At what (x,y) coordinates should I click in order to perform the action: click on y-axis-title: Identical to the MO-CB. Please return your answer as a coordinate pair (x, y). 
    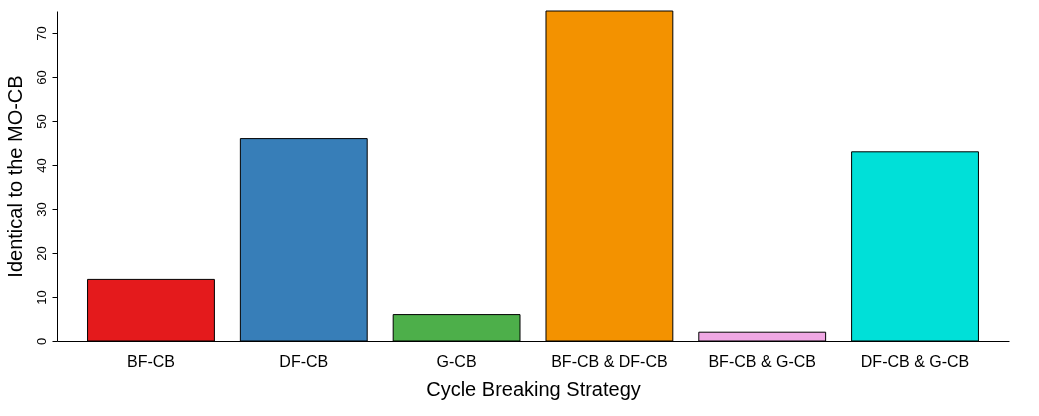
    Looking at the image, I should click on (14, 176).